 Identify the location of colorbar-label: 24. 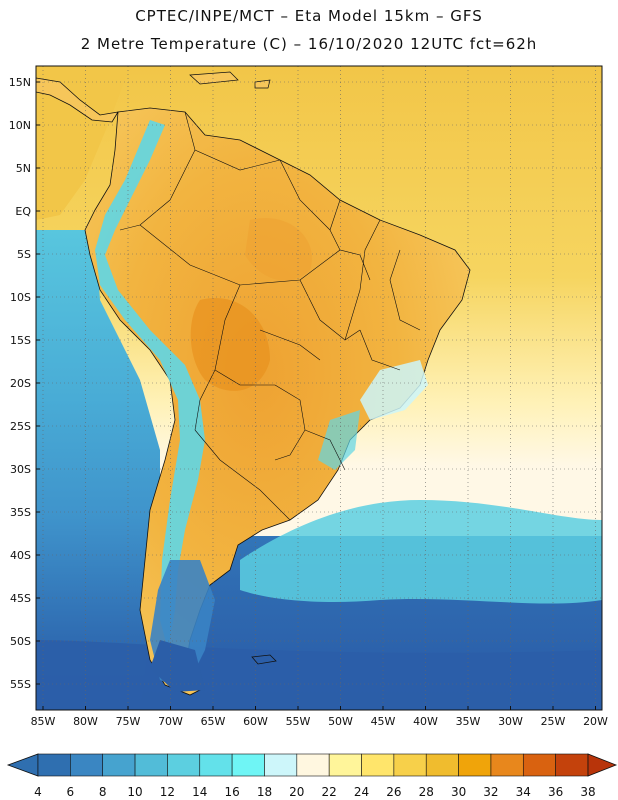
(361, 792).